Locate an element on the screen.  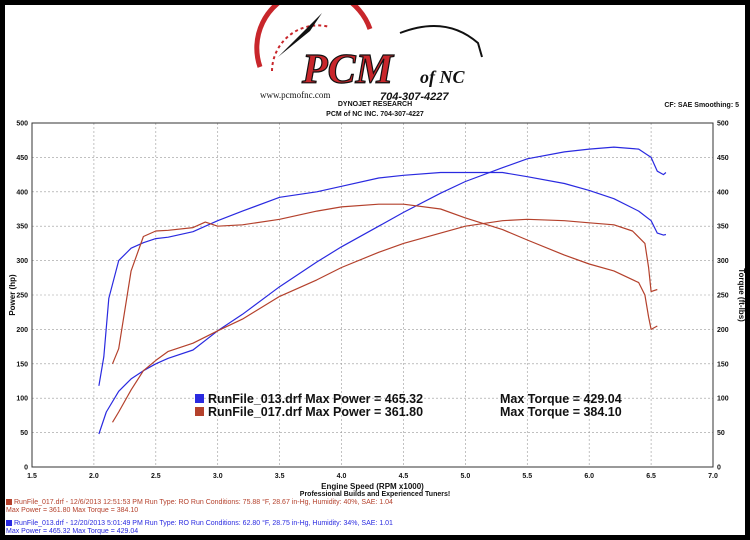
x-tick-label: 3.5 is located at coordinates (280, 476).